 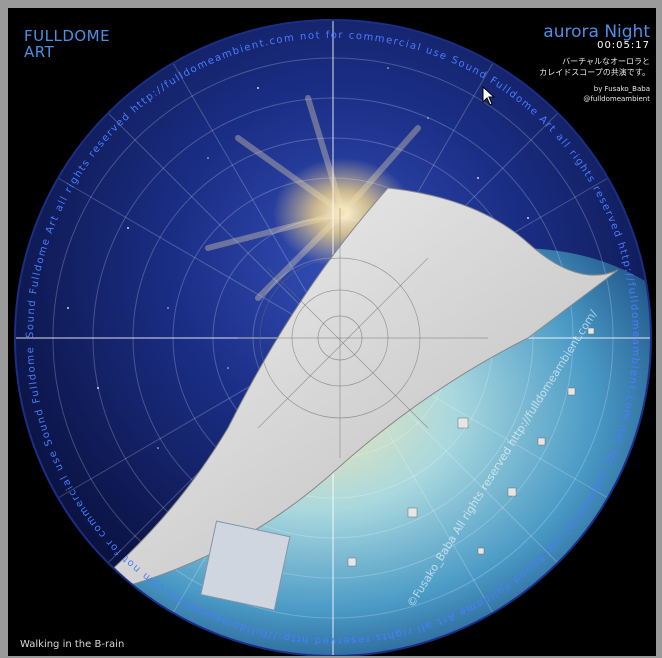 What do you see at coordinates (623, 45) in the screenshot?
I see `show-timestamp: 00:05:17` at bounding box center [623, 45].